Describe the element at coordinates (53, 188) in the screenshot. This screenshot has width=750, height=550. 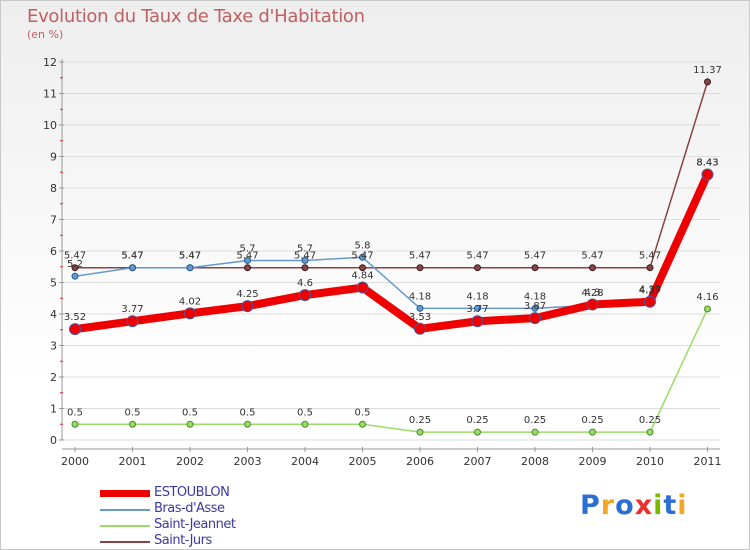
I see `y-tick-label: 8` at that location.